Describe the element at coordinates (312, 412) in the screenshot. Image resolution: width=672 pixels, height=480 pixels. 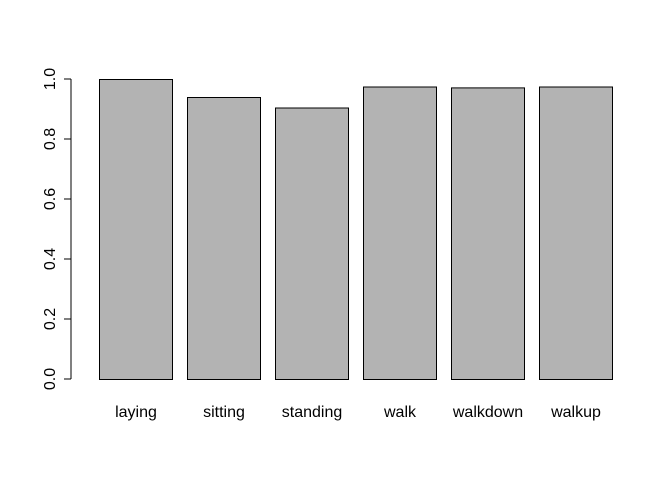
I see `x-tick-label-standing: standing` at that location.